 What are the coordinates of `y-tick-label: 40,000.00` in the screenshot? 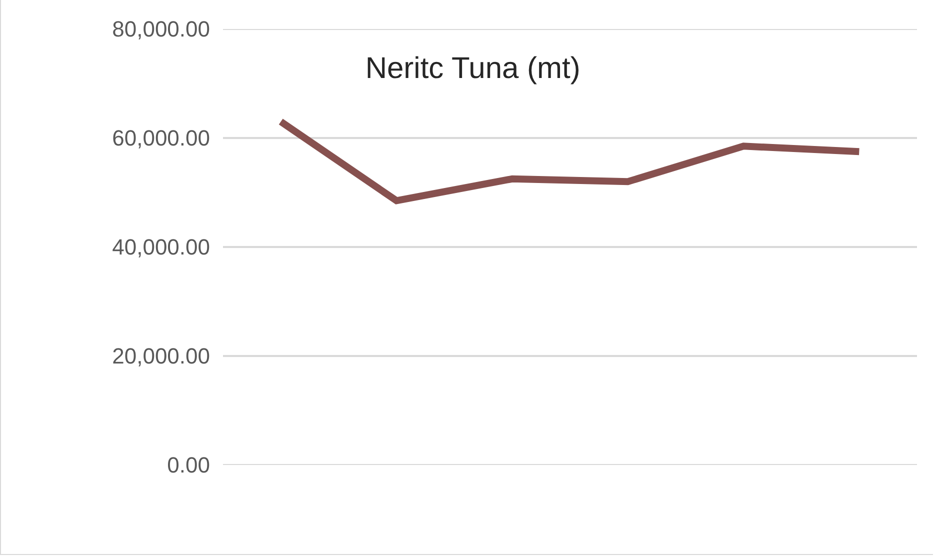 It's located at (161, 247).